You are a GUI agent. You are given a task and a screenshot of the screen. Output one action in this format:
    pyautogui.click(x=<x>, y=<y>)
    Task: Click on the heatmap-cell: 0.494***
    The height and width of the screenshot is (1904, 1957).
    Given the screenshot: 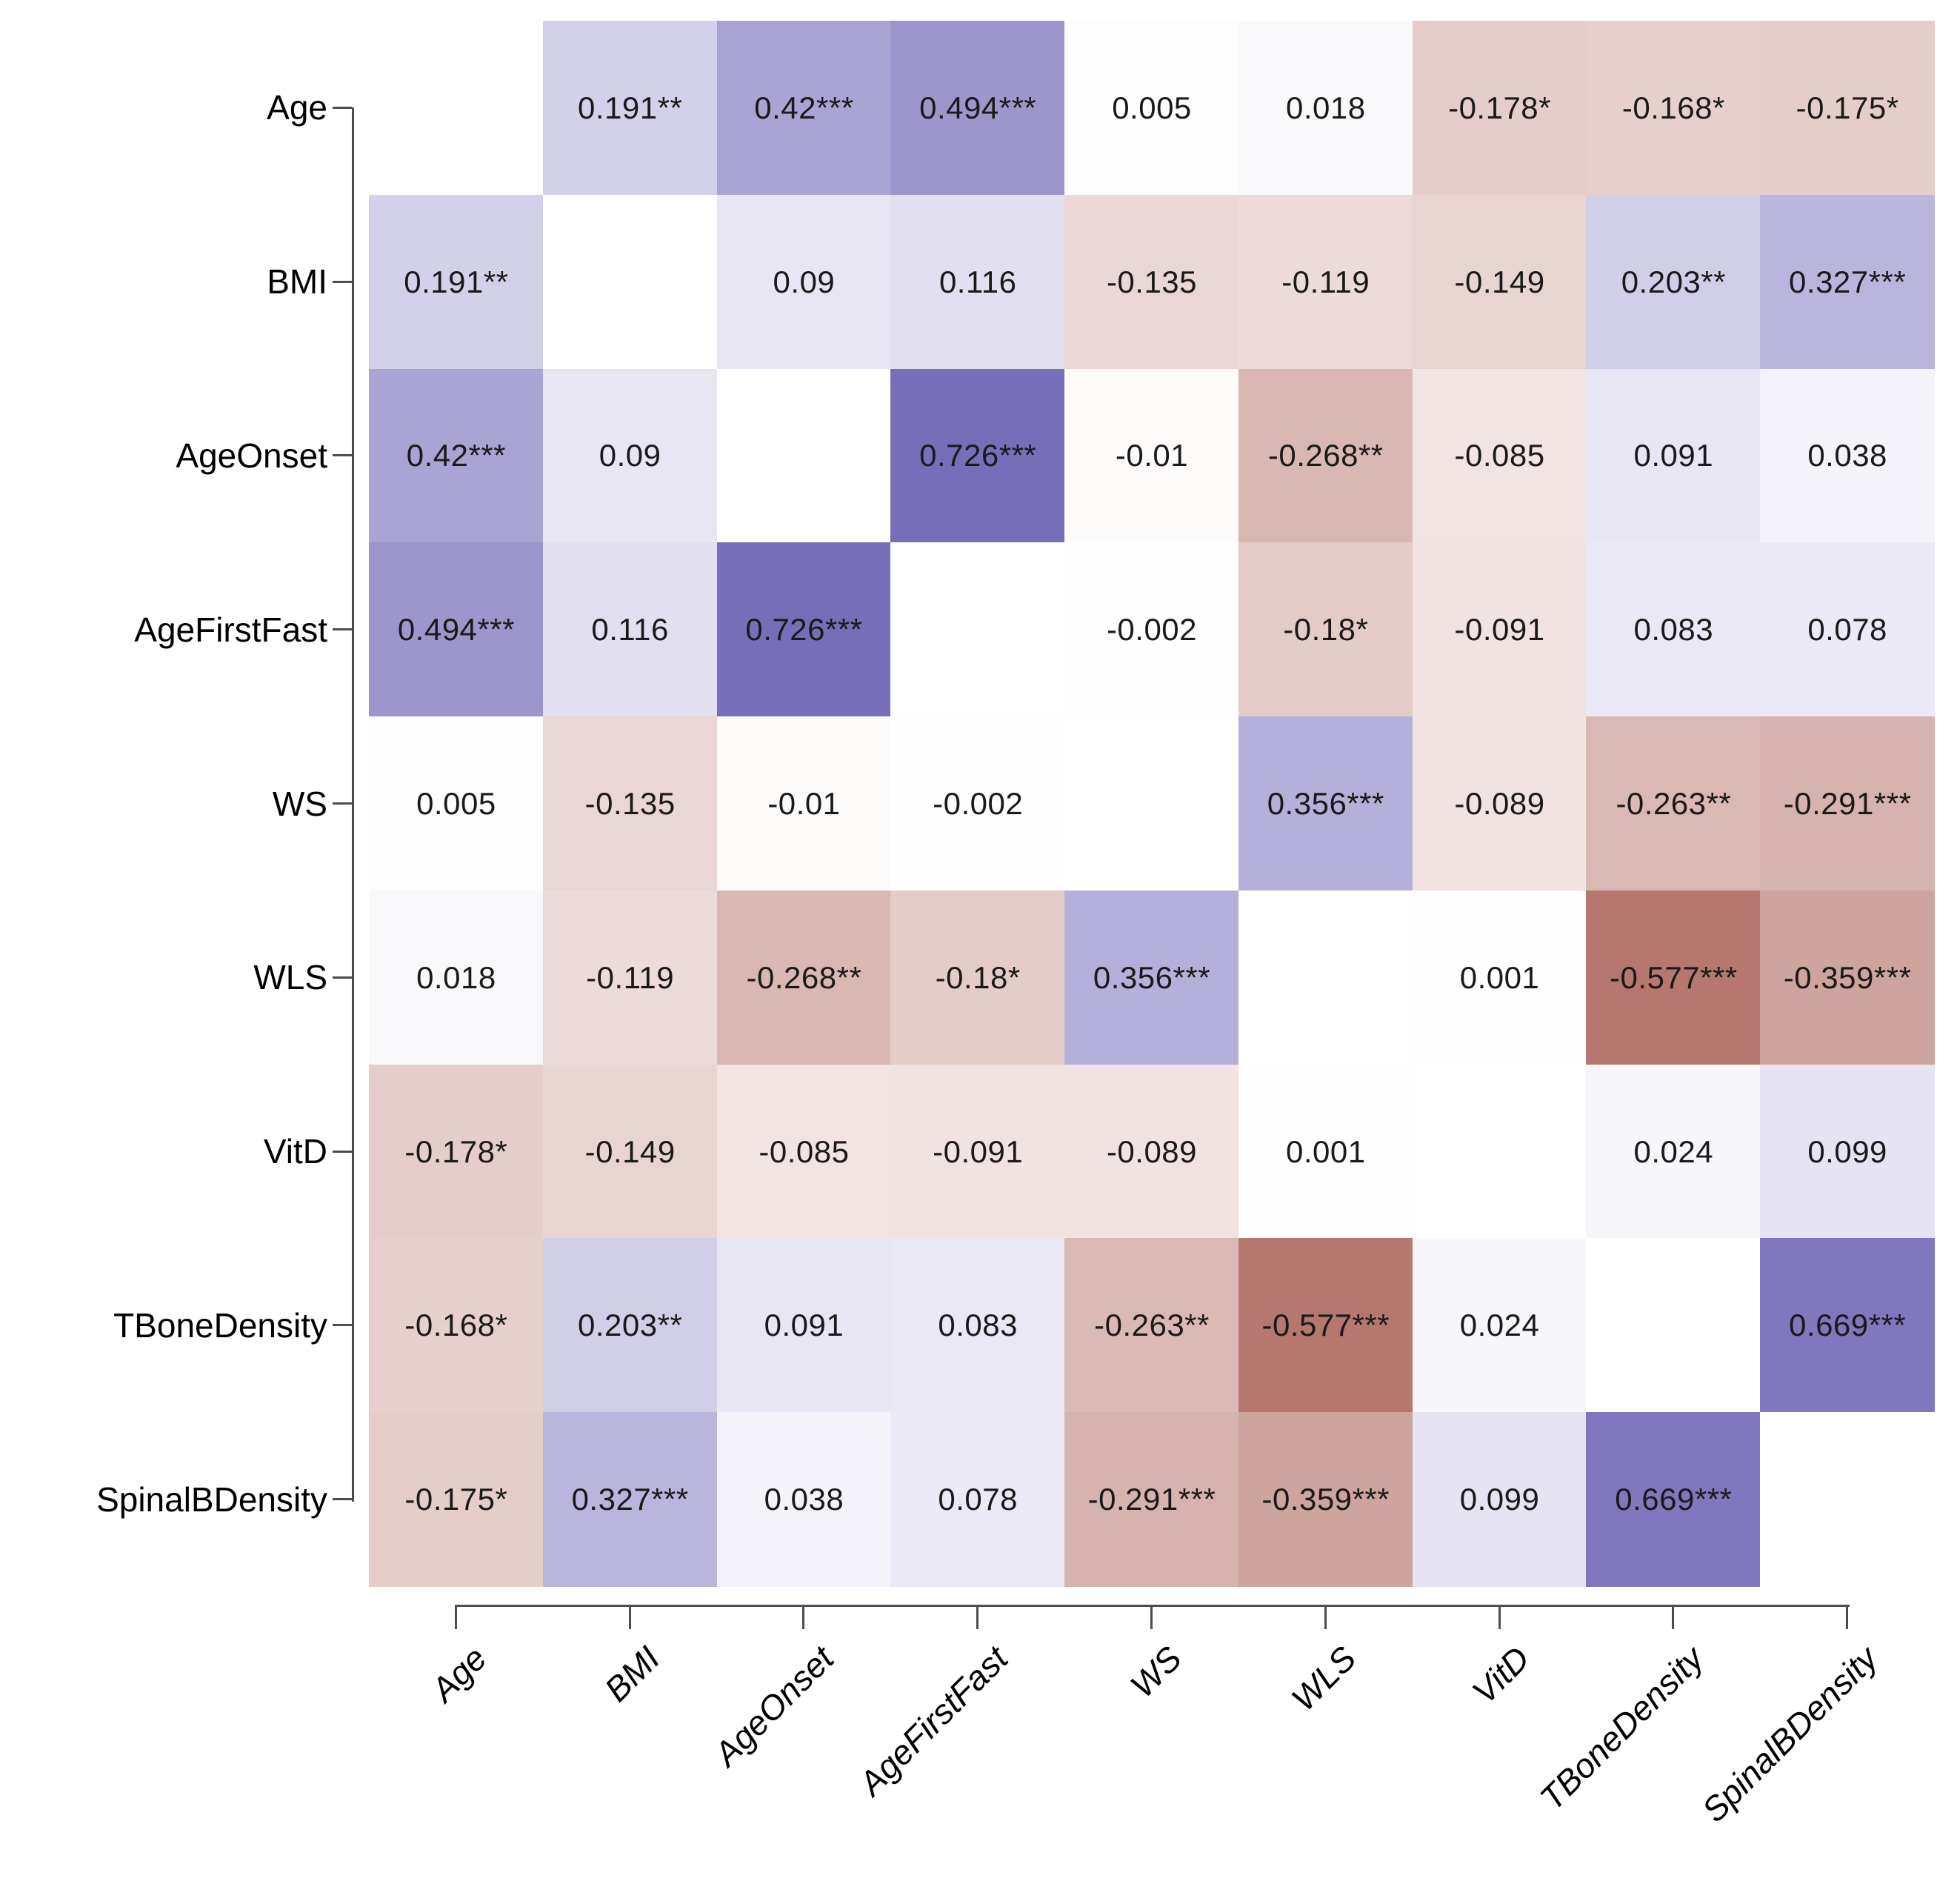 What is the action you would take?
    pyautogui.click(x=978, y=109)
    